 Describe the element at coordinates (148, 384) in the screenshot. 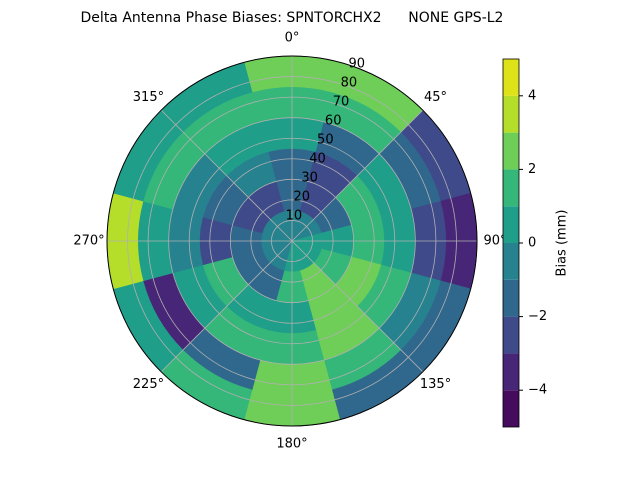

I see `theta-tick-label: 225°` at that location.